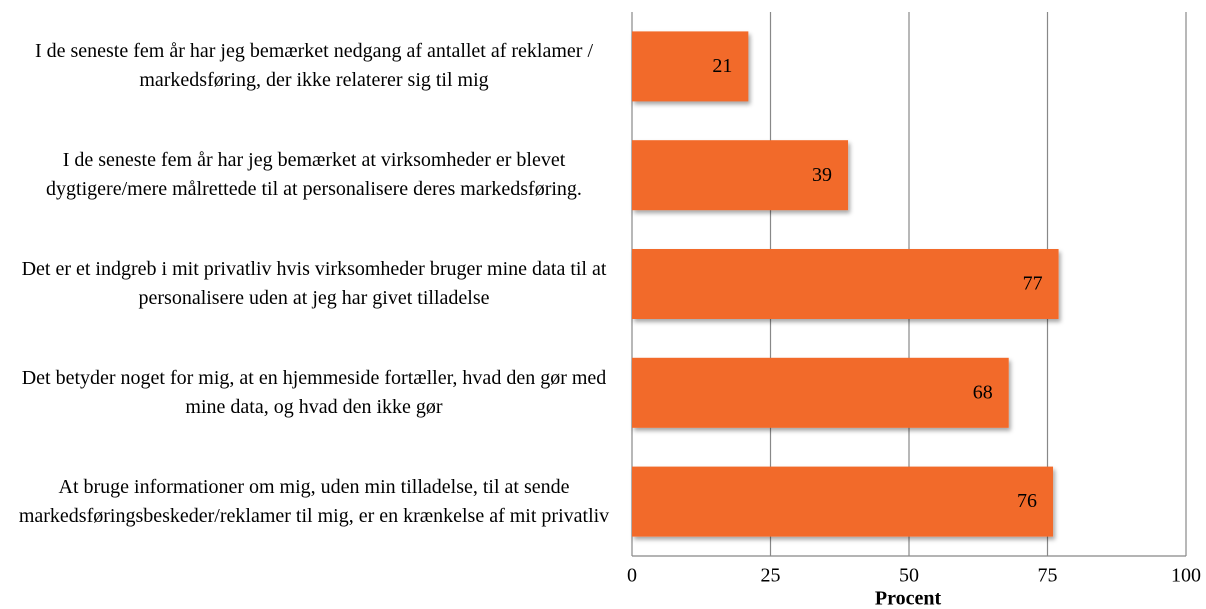 This screenshot has width=1206, height=609. What do you see at coordinates (909, 576) in the screenshot?
I see `x-tick-label: 50` at bounding box center [909, 576].